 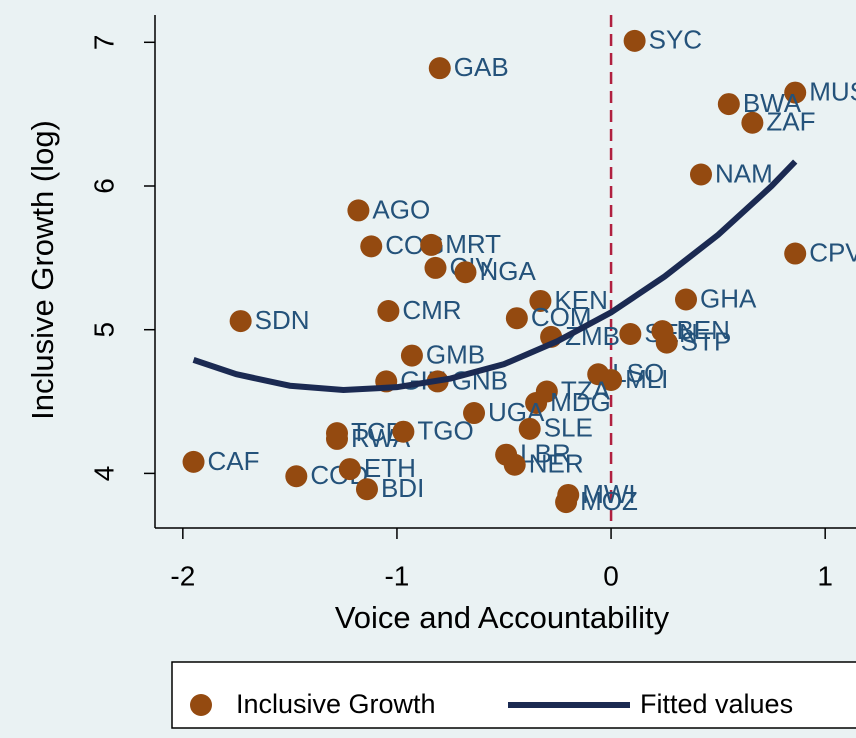 What do you see at coordinates (507, 271) in the screenshot?
I see `point-label: NGA` at bounding box center [507, 271].